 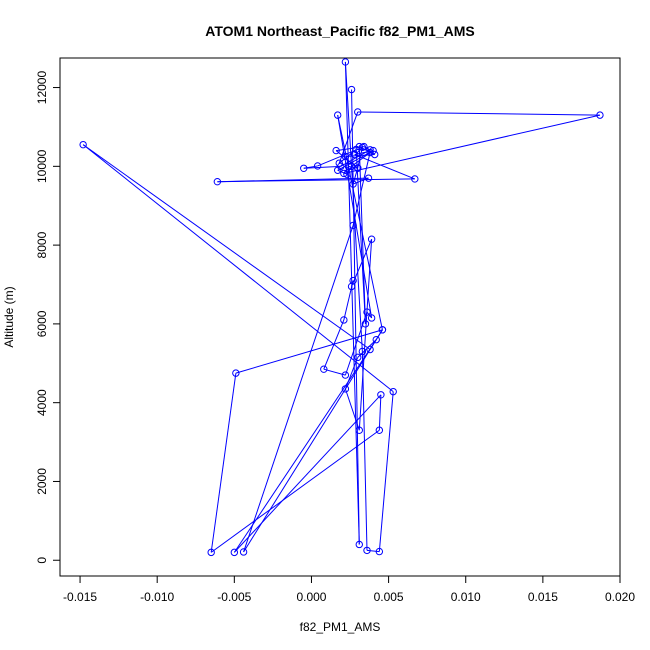 What do you see at coordinates (42, 481) in the screenshot?
I see `y-tick-label: 2000` at bounding box center [42, 481].